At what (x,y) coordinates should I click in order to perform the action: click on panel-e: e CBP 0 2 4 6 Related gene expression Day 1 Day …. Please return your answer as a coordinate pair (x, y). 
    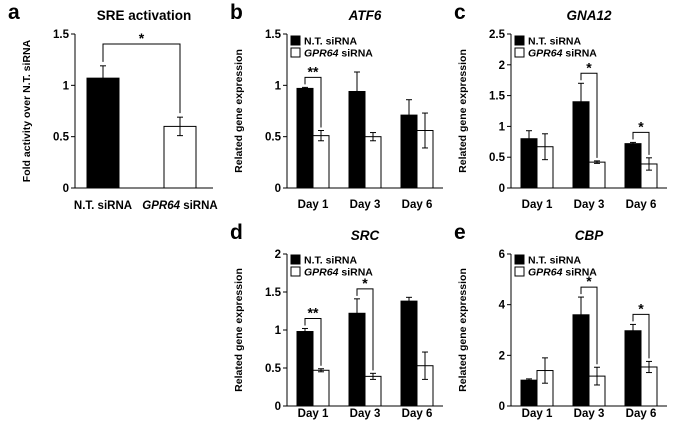
    Looking at the image, I should click on (560, 320).